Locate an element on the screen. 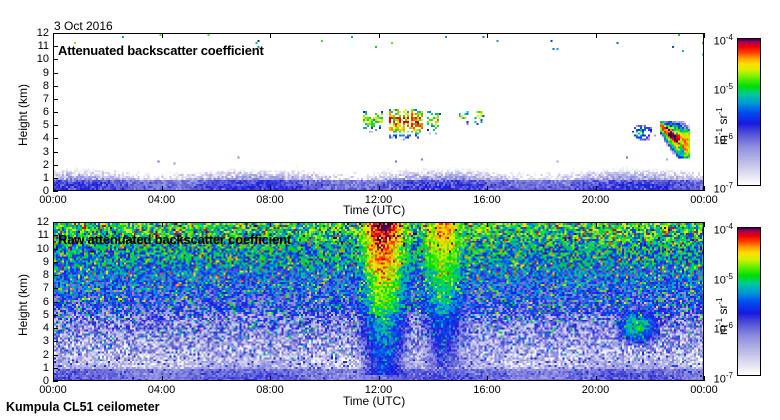 This screenshot has width=780, height=420. colorbar-label-top: m-1 sr-1 is located at coordinates (722, 126).